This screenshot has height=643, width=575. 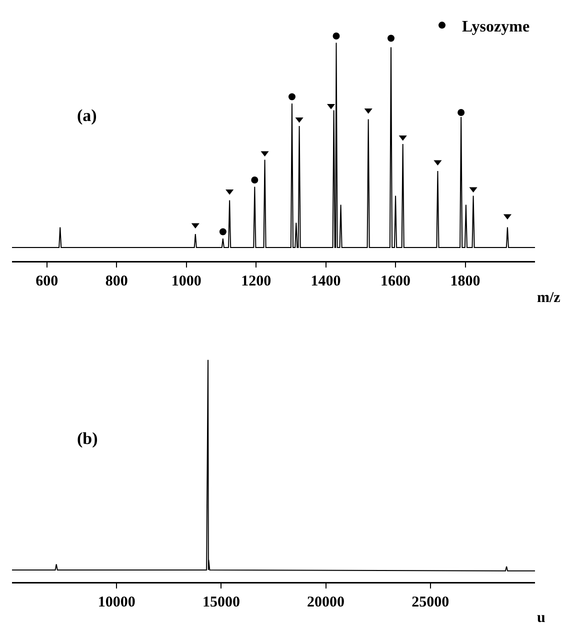 What do you see at coordinates (549, 298) in the screenshot?
I see `x-axis-title: m/z` at bounding box center [549, 298].